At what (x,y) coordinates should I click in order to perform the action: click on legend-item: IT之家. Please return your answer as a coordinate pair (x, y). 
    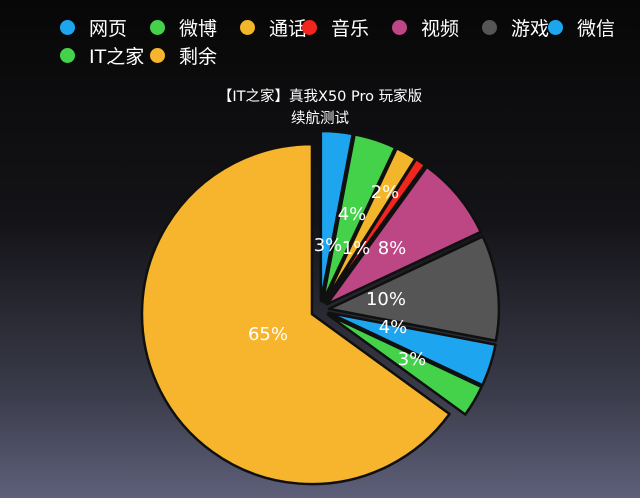
    Looking at the image, I should click on (102, 55).